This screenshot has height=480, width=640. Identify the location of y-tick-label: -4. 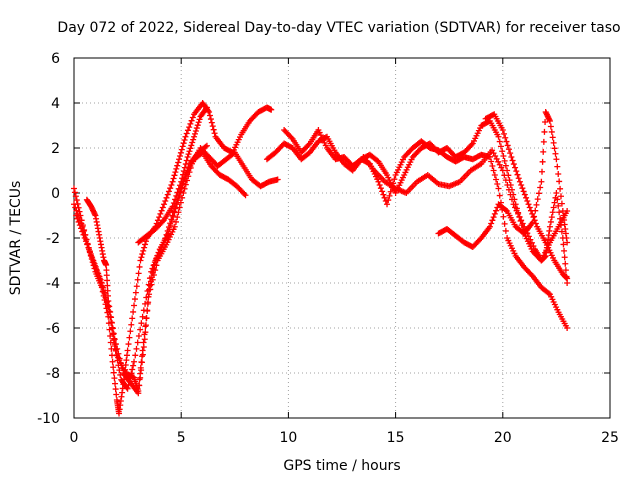
(53, 284).